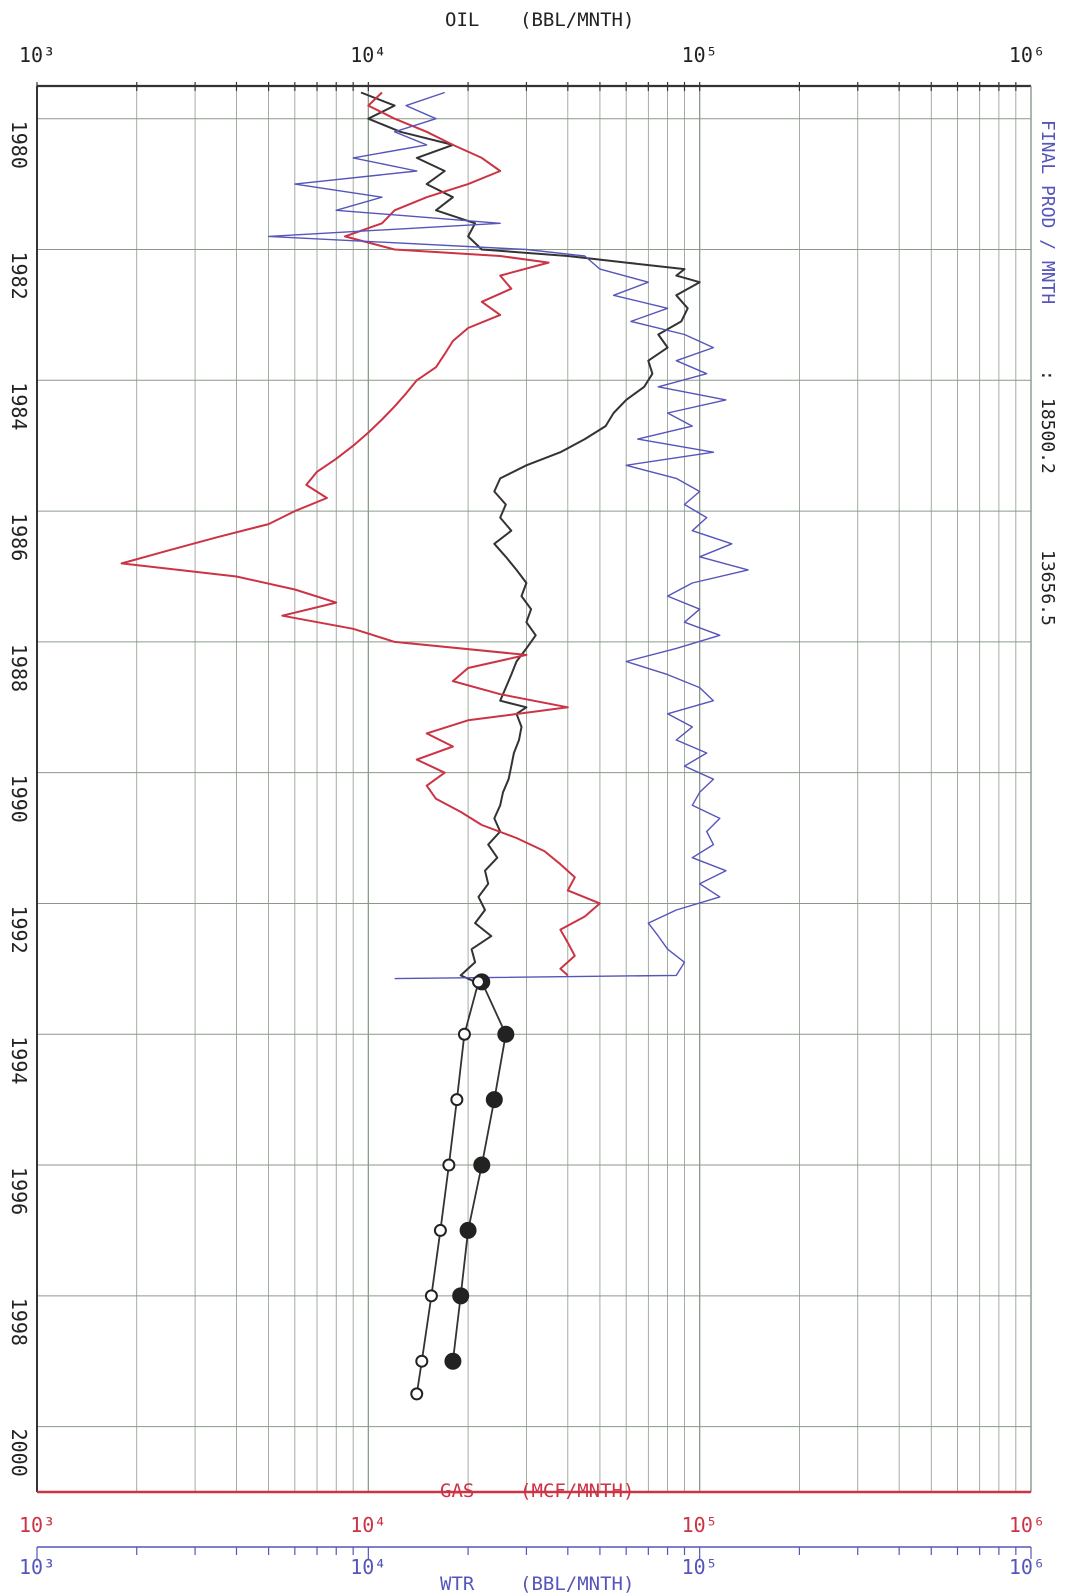 The image size is (1079, 1595). What do you see at coordinates (37, 1525) in the screenshot?
I see `gas-axis-tick-label: 10³` at bounding box center [37, 1525].